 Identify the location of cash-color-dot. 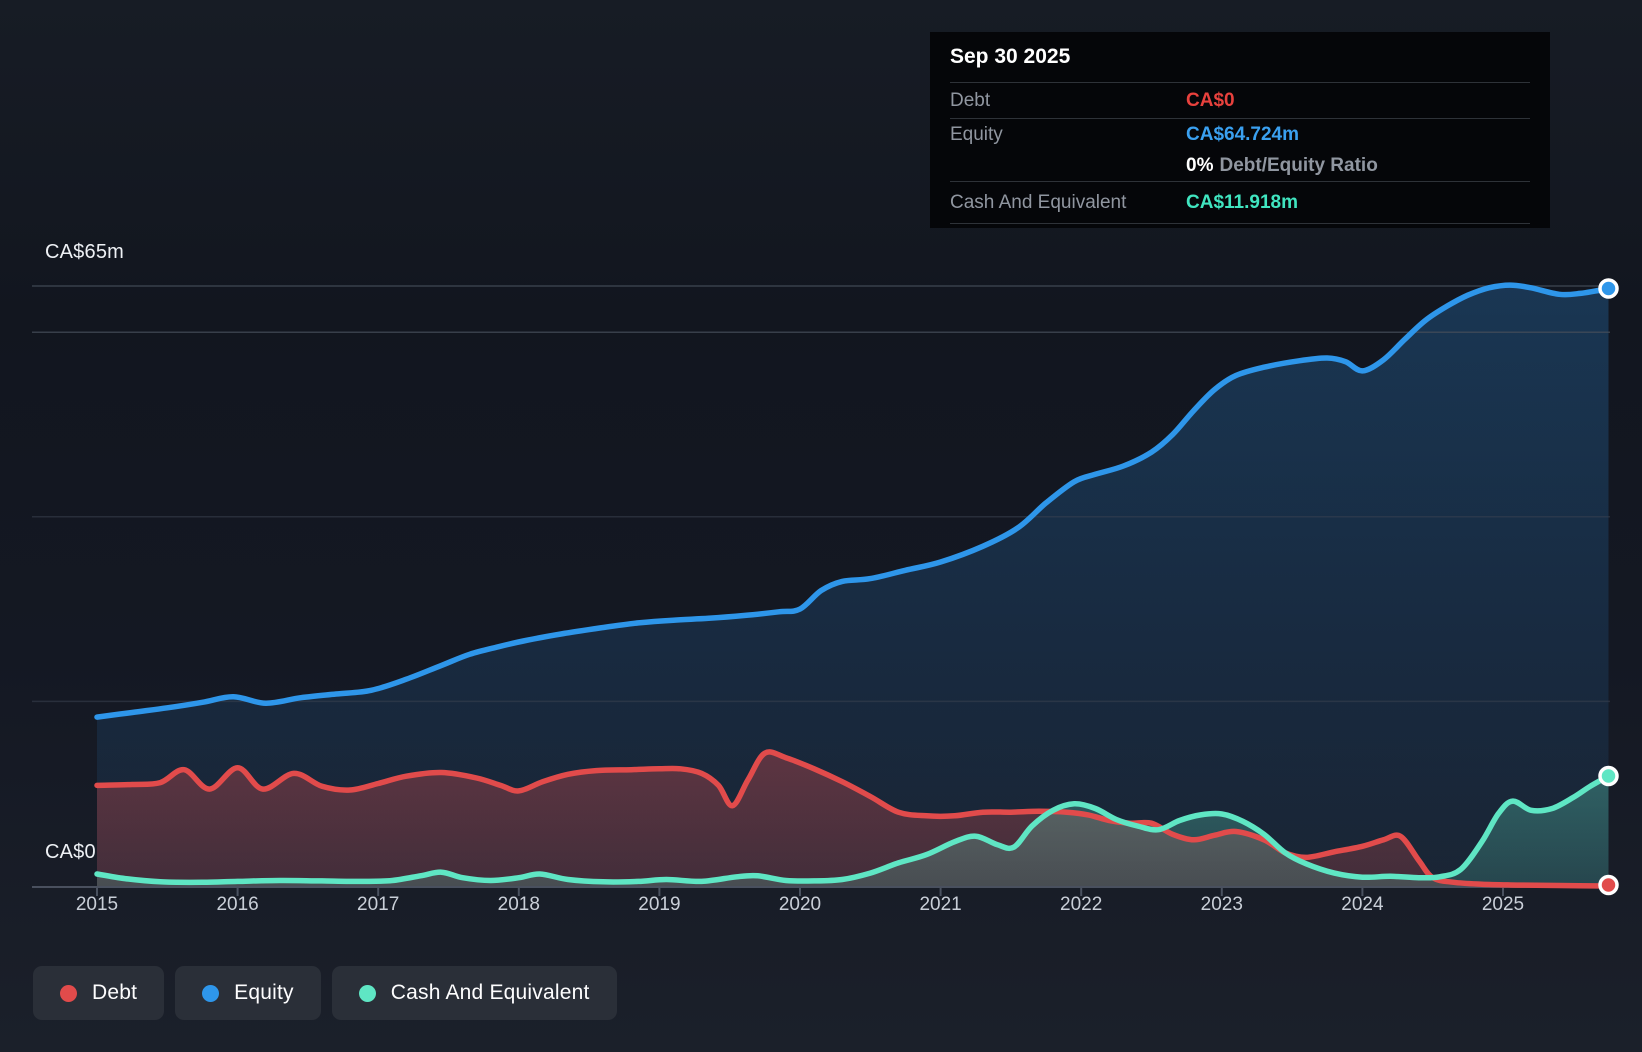
(367, 993).